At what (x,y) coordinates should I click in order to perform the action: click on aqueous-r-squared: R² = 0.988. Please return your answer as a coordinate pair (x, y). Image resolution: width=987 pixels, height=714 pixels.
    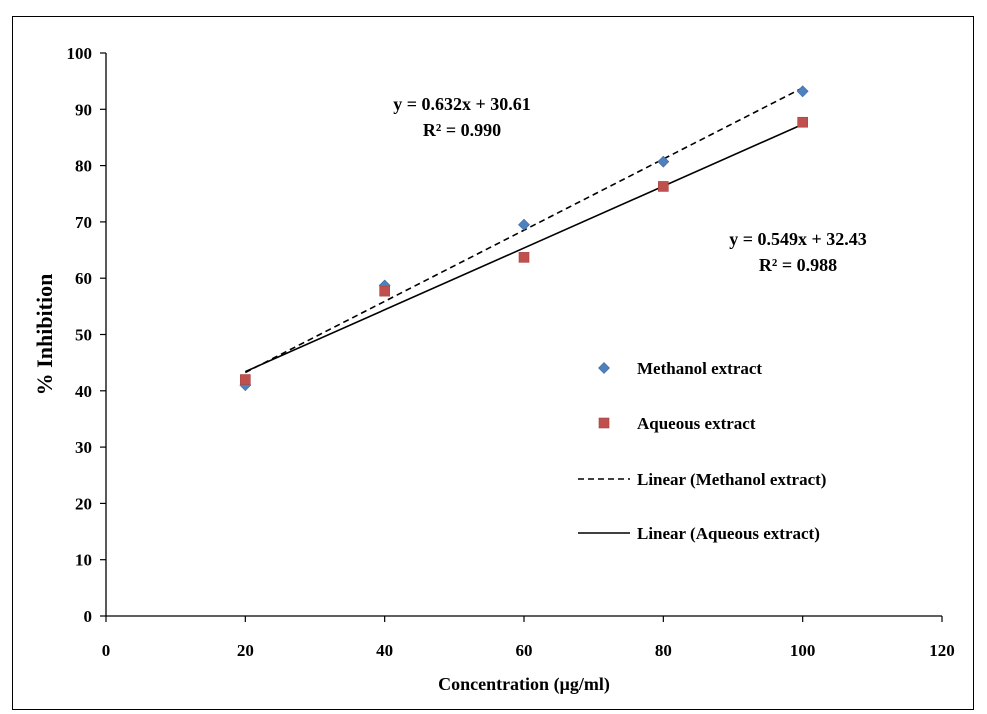
    Looking at the image, I should click on (798, 265).